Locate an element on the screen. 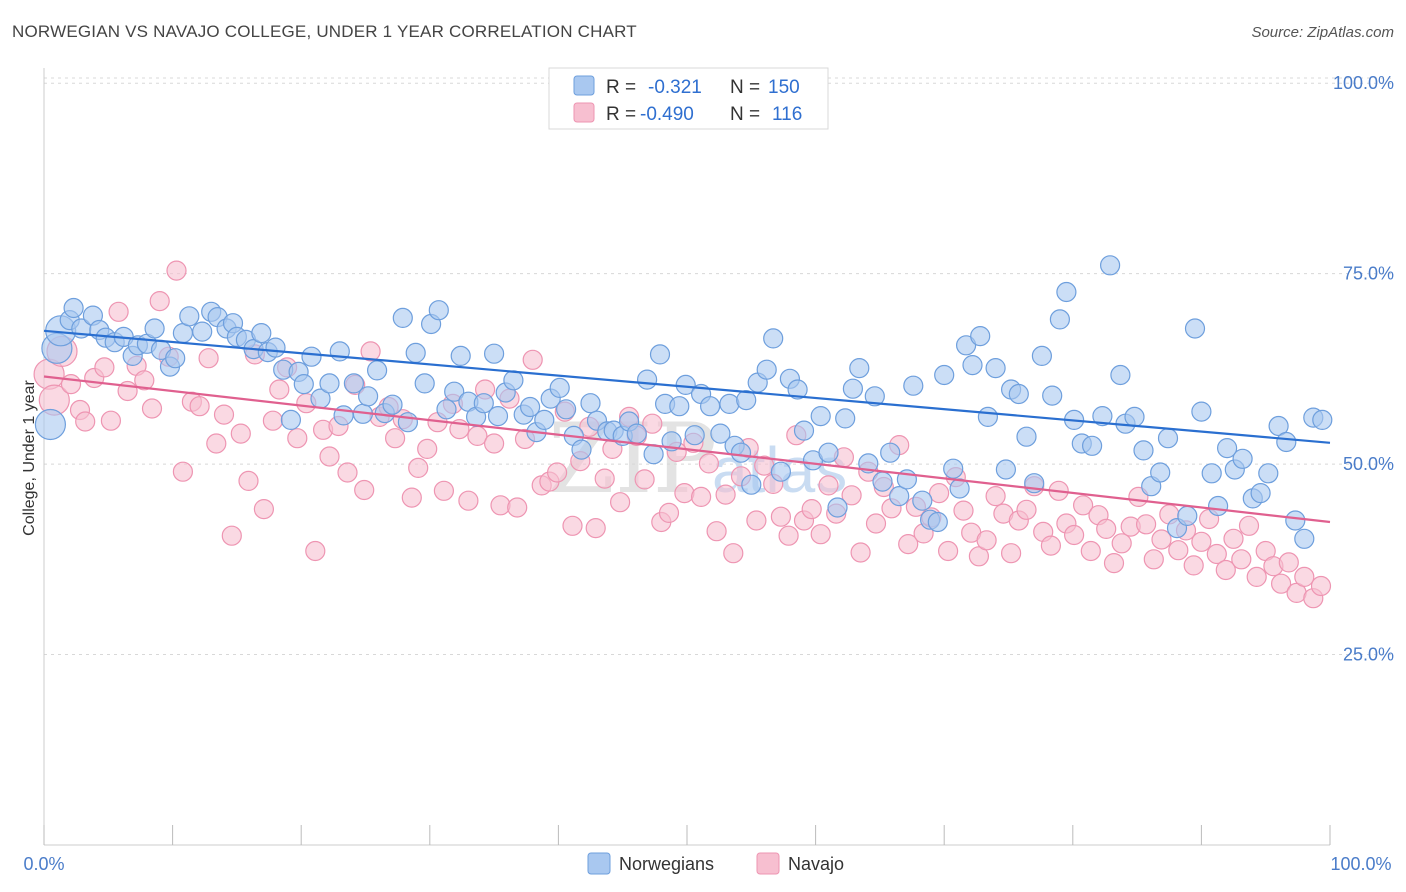  y-tick-label-75: 75.0% is located at coordinates (1368, 274).